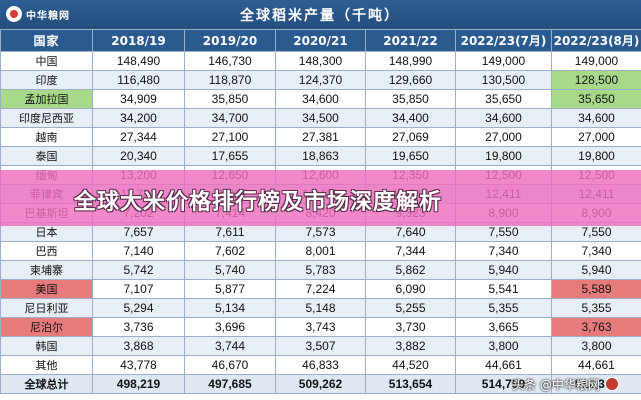  I want to click on value-cell: 35,850, so click(230, 99).